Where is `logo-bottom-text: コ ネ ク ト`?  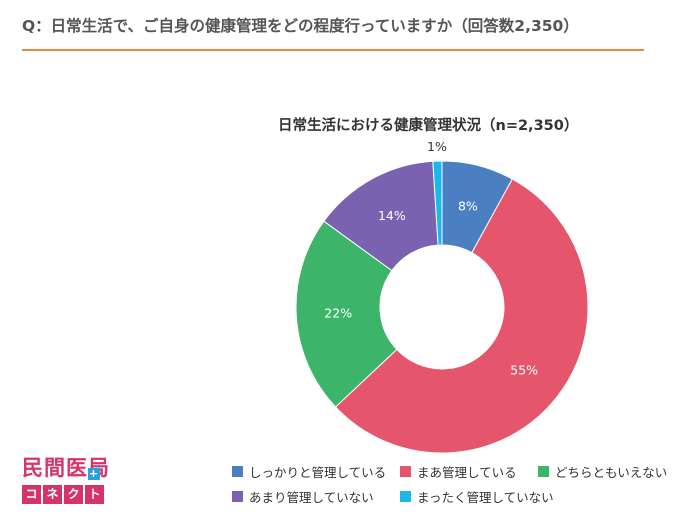
logo-bottom-text: コ ネ ク ト is located at coordinates (67, 494).